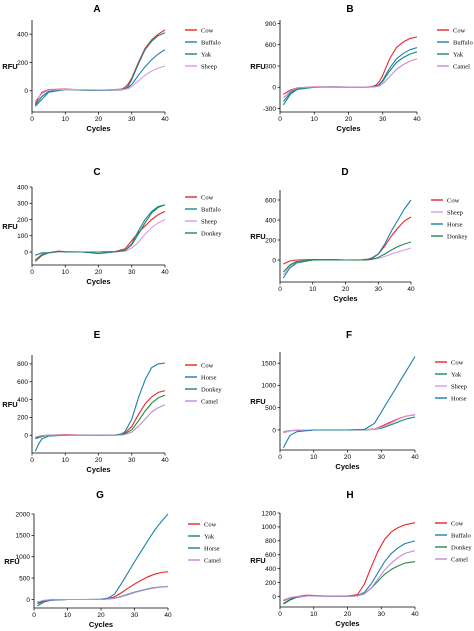  What do you see at coordinates (22, 34) in the screenshot?
I see `y-tick-label: 400` at bounding box center [22, 34].